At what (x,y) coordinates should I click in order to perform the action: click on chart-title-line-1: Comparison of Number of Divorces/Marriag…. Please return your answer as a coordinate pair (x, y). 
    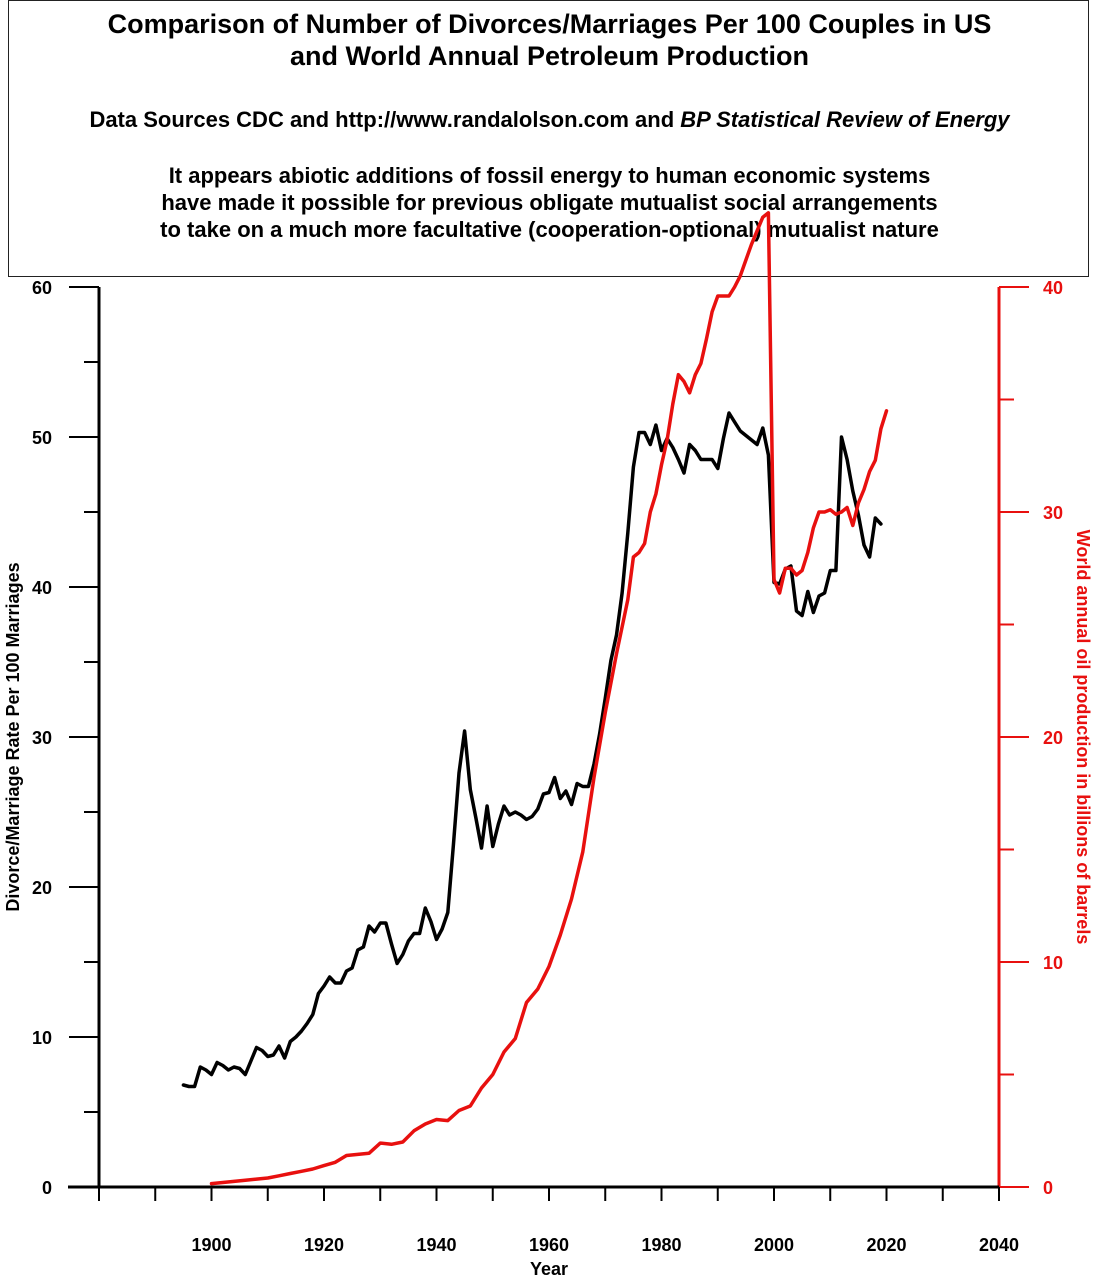
    Looking at the image, I should click on (549, 24).